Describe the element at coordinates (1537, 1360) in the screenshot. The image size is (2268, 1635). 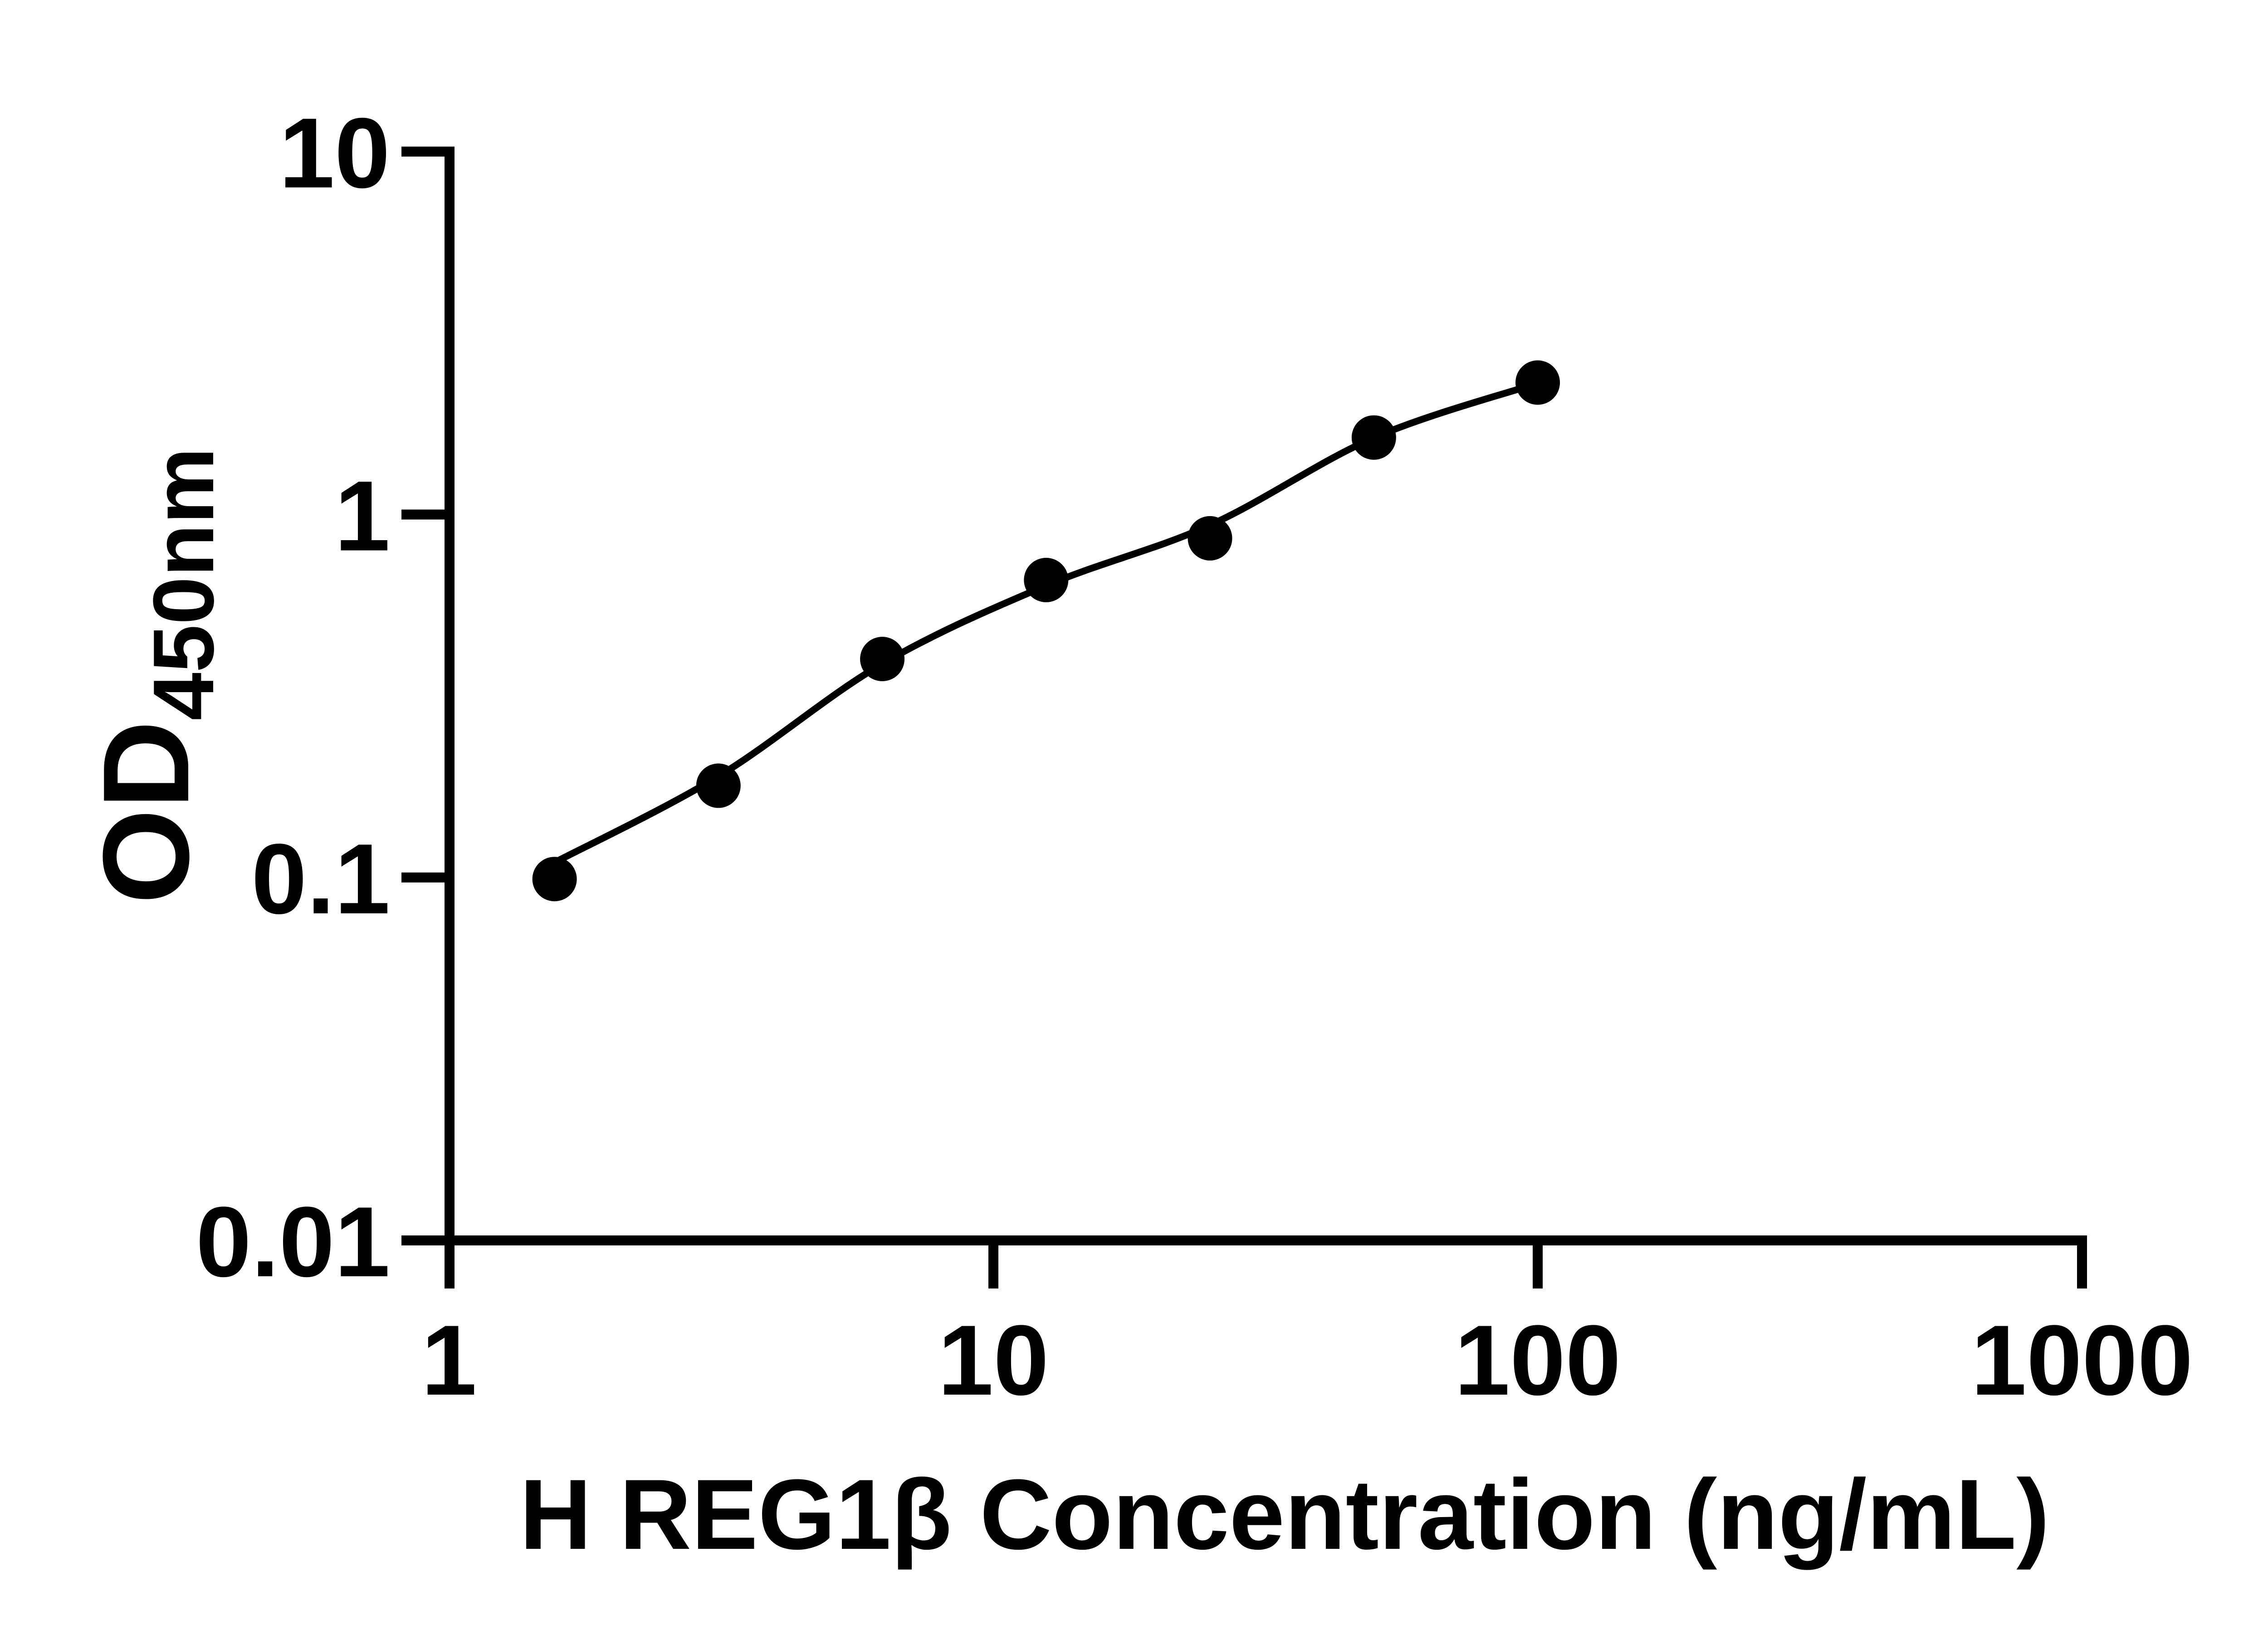
I see `x-axis-tick-label: 100` at that location.